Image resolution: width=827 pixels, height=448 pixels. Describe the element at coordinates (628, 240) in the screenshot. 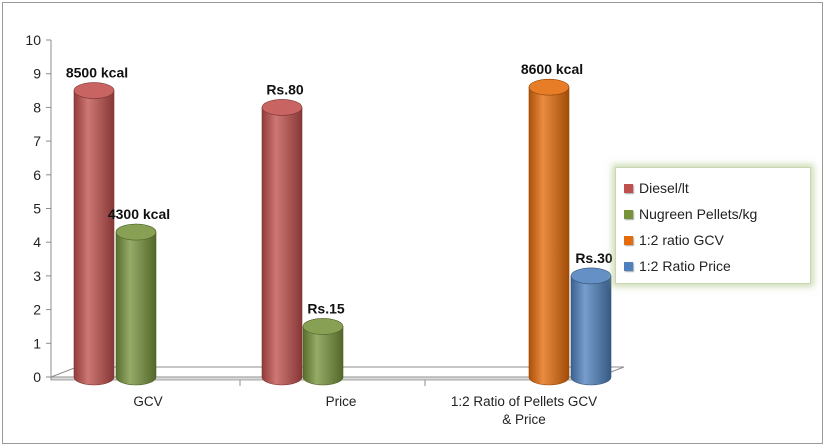

I see `legend-swatch-ratio-gcv` at that location.